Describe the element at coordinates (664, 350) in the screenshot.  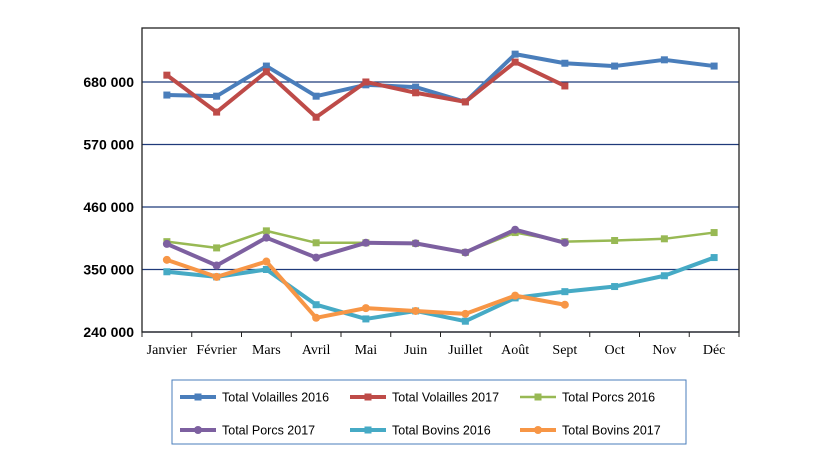
I see `x-tick-label: Nov` at that location.